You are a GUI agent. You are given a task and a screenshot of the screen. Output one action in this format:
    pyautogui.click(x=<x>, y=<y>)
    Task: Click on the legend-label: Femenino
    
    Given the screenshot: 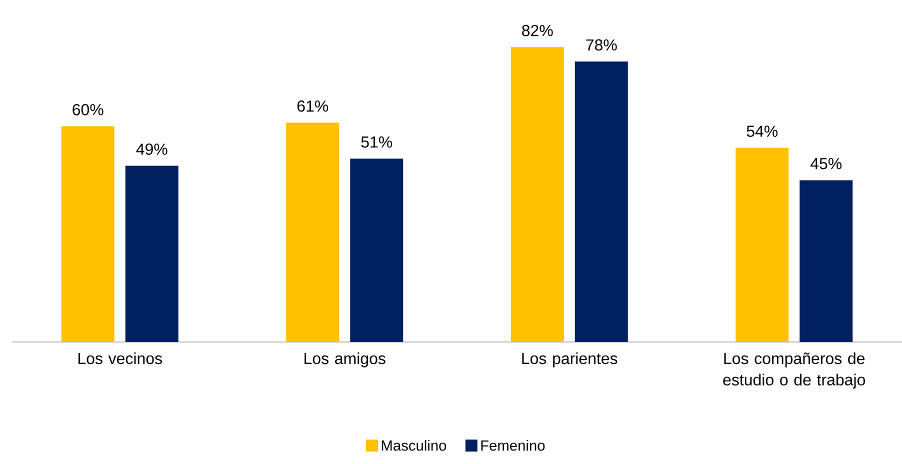 What is the action you would take?
    pyautogui.click(x=513, y=445)
    